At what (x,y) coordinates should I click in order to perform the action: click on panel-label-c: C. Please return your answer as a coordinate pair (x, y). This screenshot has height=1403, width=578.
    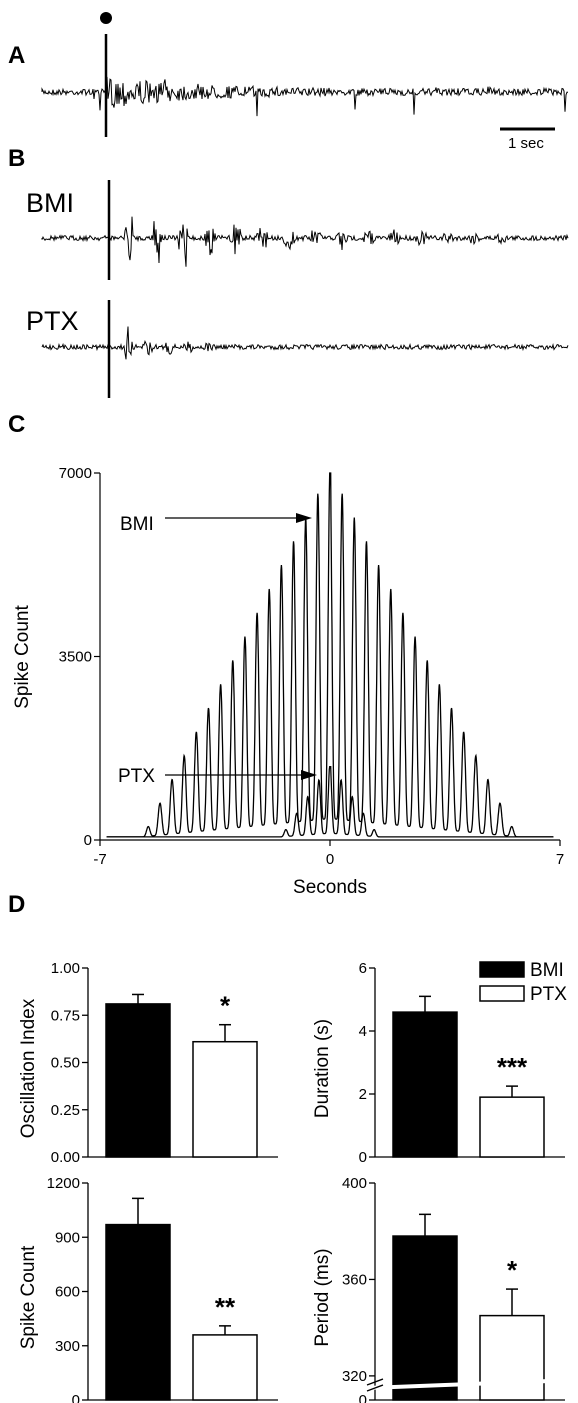
    Looking at the image, I should click on (16, 424).